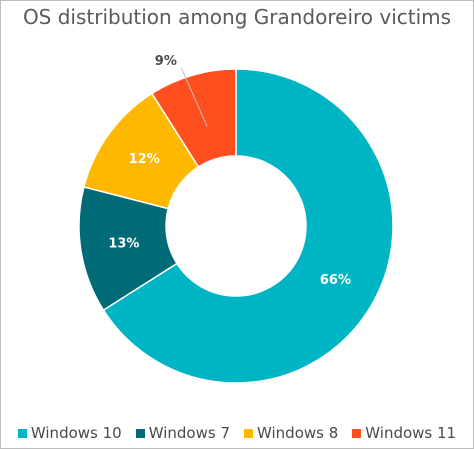 The image size is (474, 449). What do you see at coordinates (123, 243) in the screenshot?
I see `data-label-windows-7: 13%` at bounding box center [123, 243].